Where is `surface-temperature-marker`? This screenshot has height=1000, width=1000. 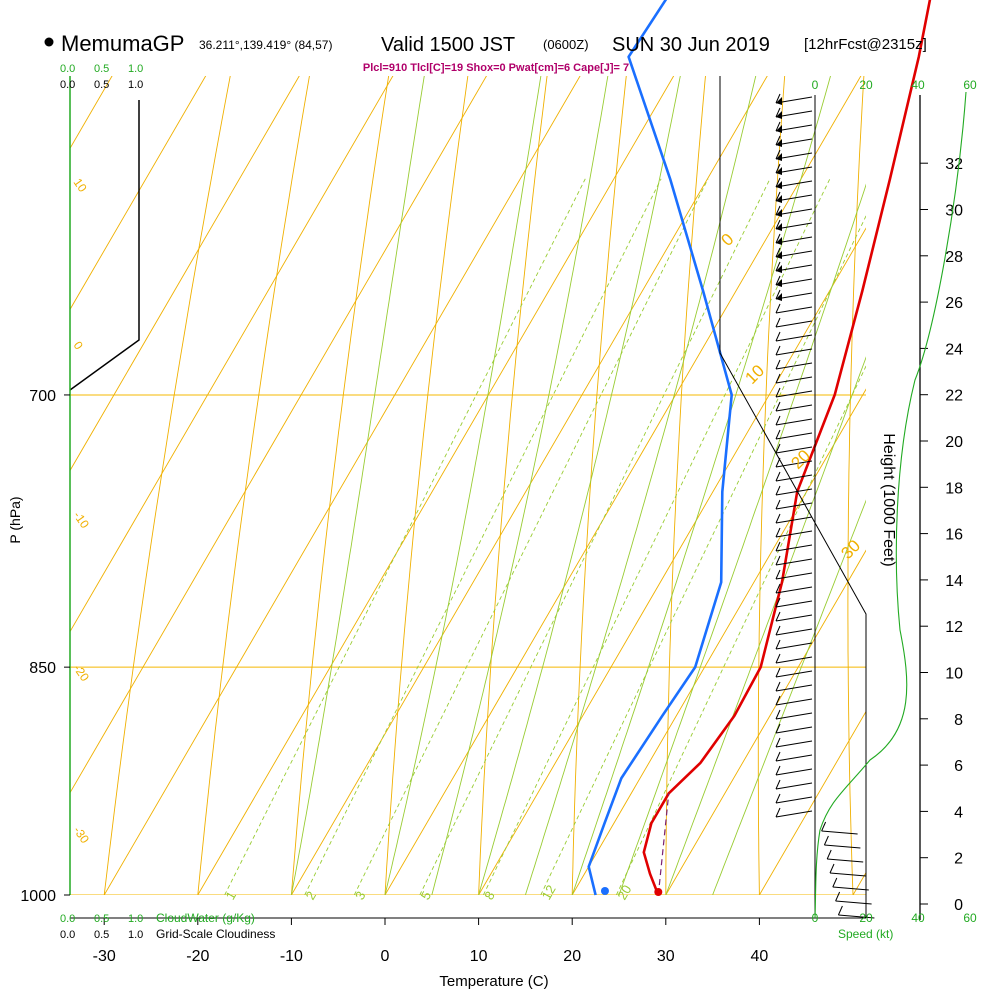 surface-temperature-marker is located at coordinates (658, 892).